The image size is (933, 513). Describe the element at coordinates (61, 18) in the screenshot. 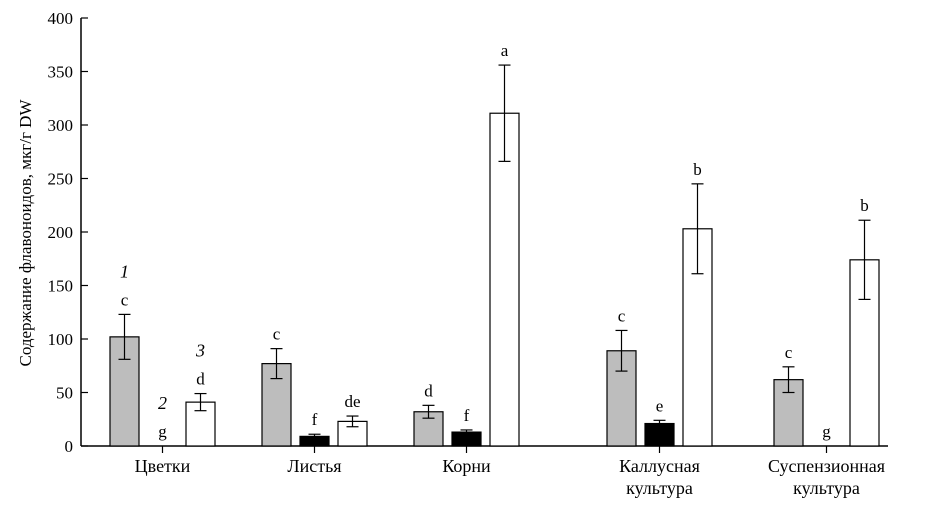

I see `y-tick-label: 400` at that location.